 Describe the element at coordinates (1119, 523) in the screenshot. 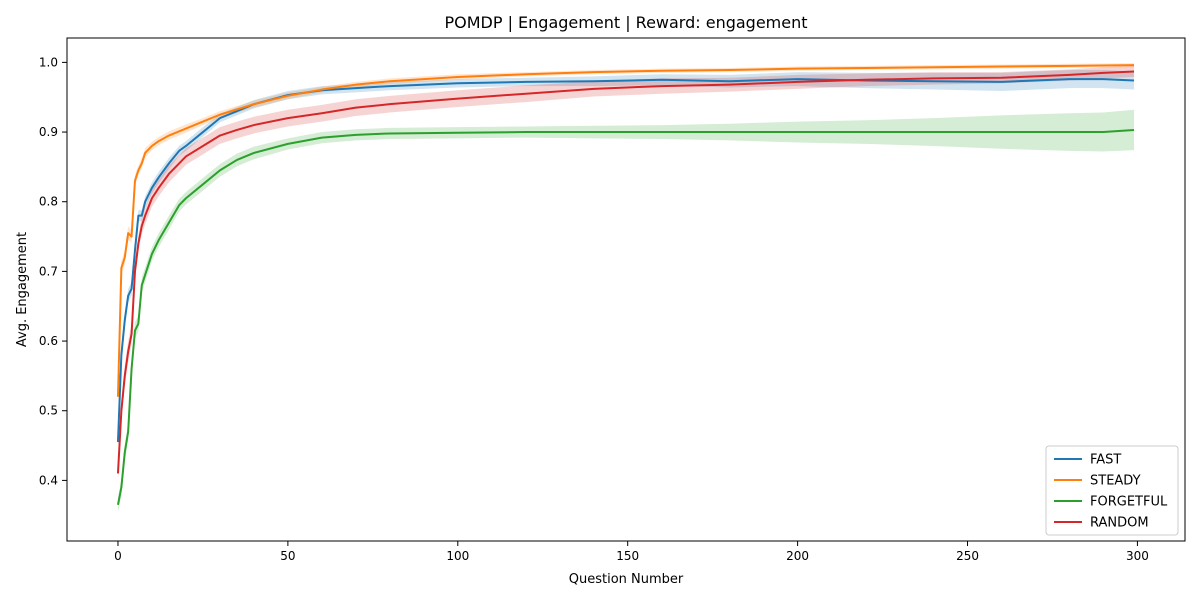

I see `legend-label-random: RANDOM` at that location.